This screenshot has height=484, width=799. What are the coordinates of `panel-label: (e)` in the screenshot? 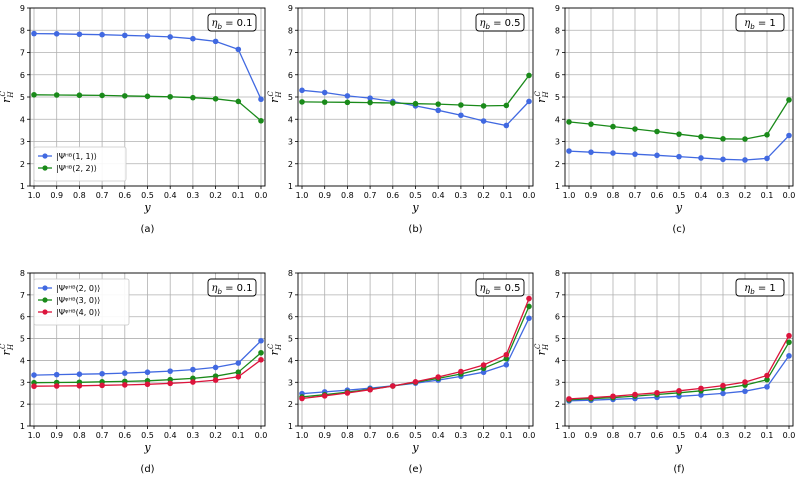 It's located at (416, 469).